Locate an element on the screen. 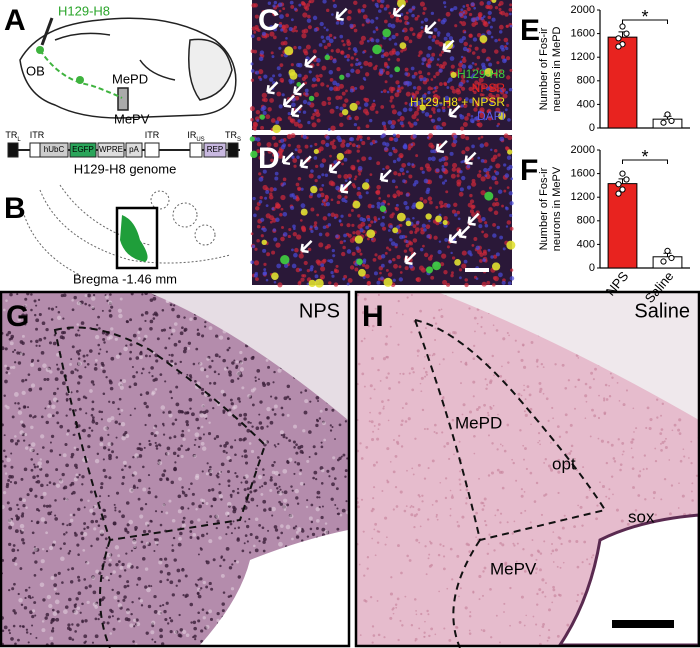 This screenshot has height=648, width=700. region-label: MePV is located at coordinates (513, 568).